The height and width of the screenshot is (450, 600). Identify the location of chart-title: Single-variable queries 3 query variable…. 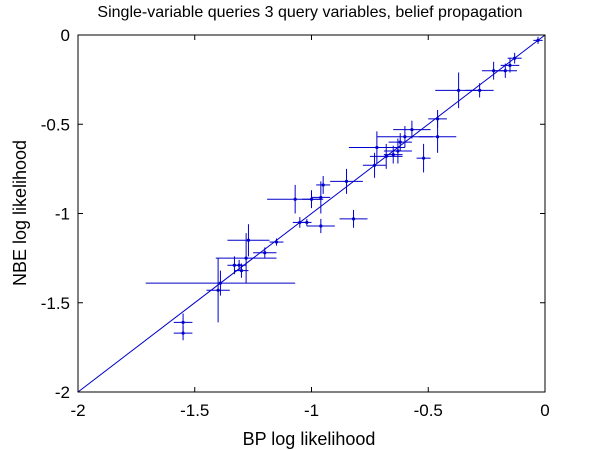
(309, 12).